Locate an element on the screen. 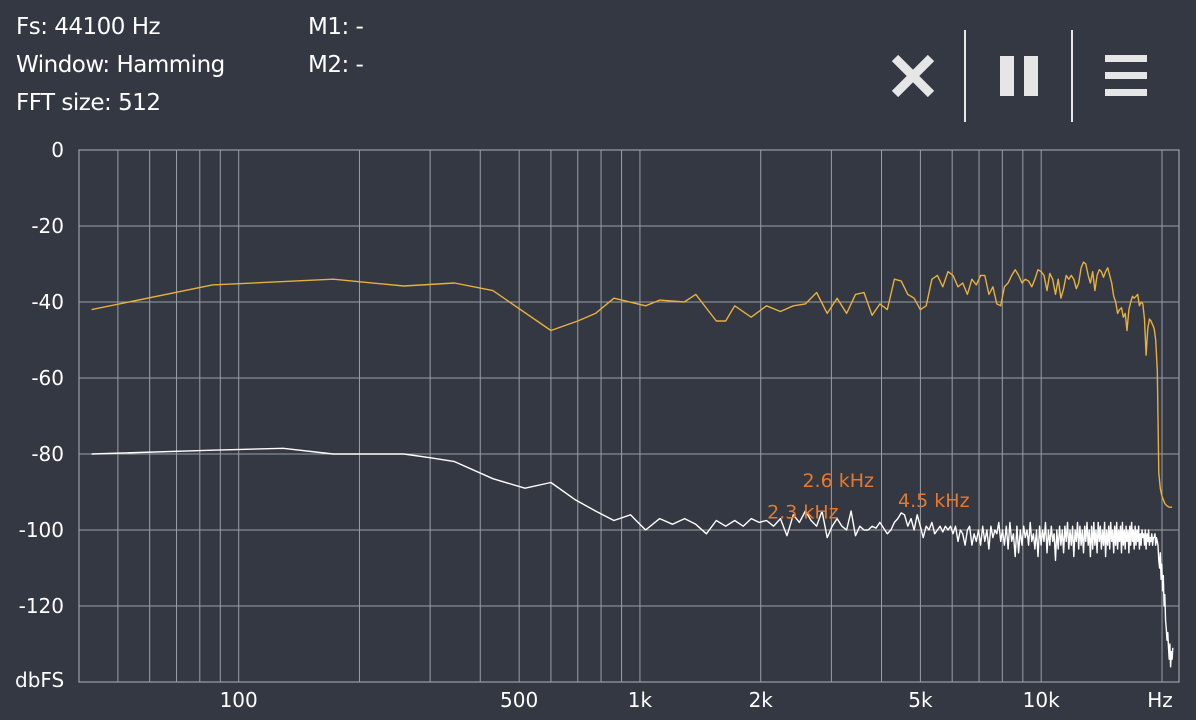 The height and width of the screenshot is (720, 1196). close-button is located at coordinates (913, 76).